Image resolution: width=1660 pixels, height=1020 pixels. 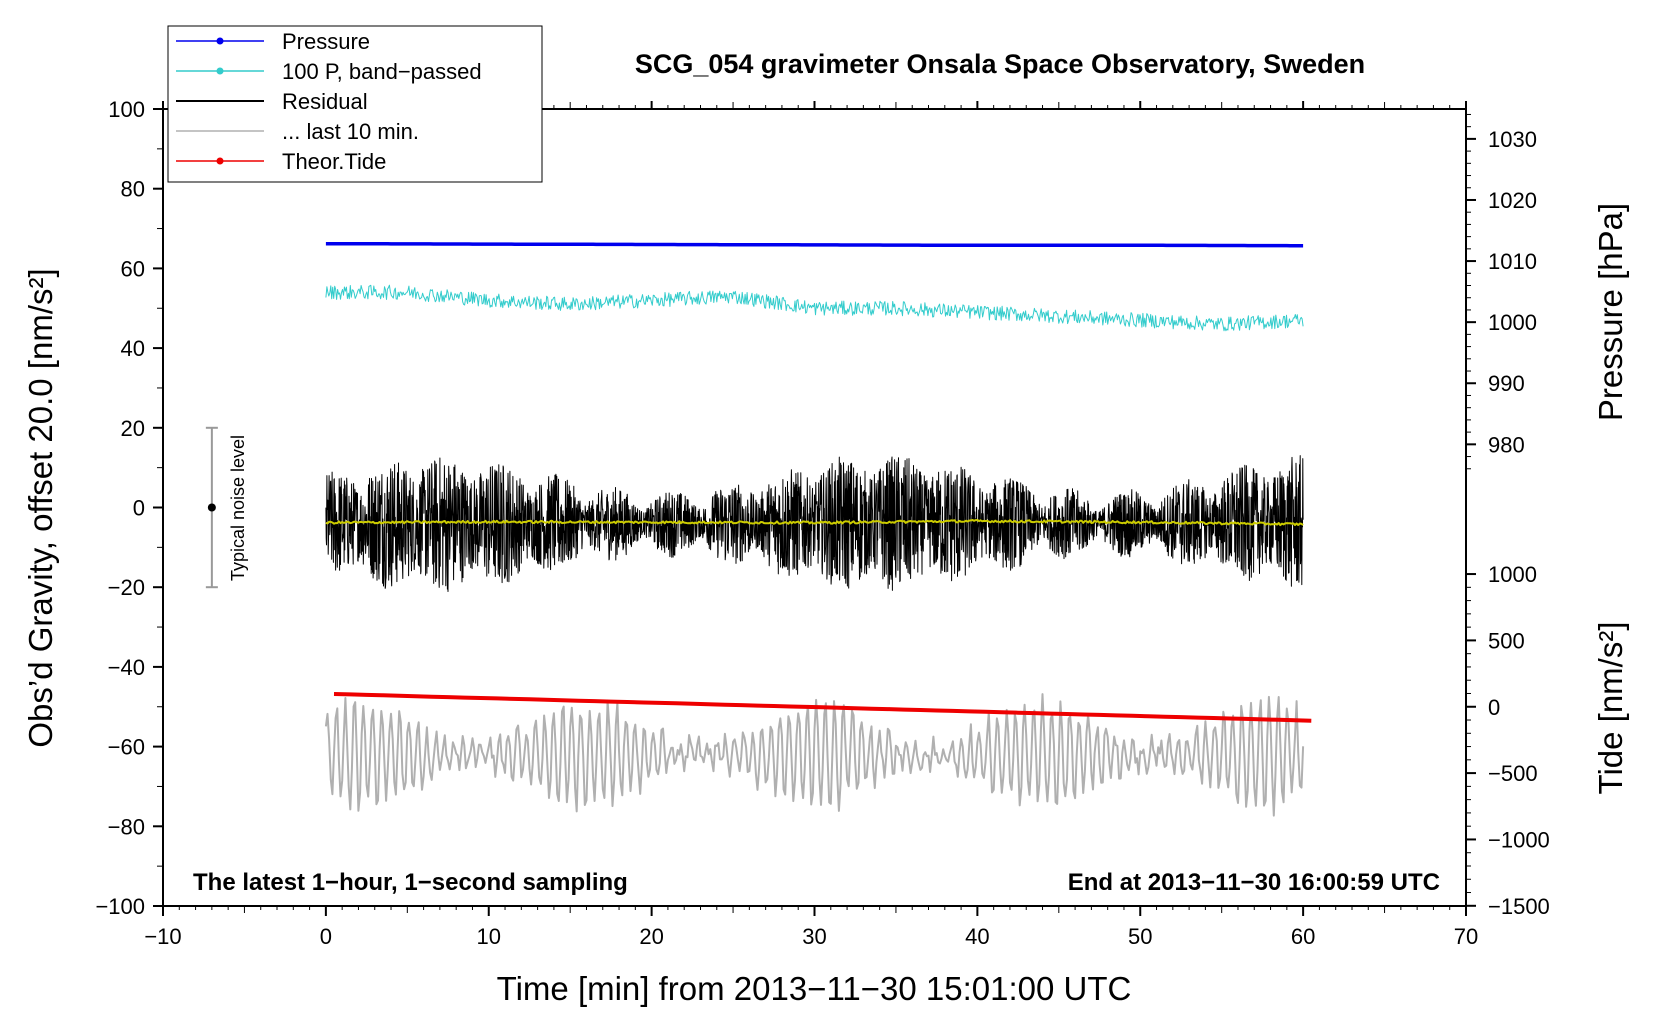 I want to click on series-pressure, so click(x=814, y=244).